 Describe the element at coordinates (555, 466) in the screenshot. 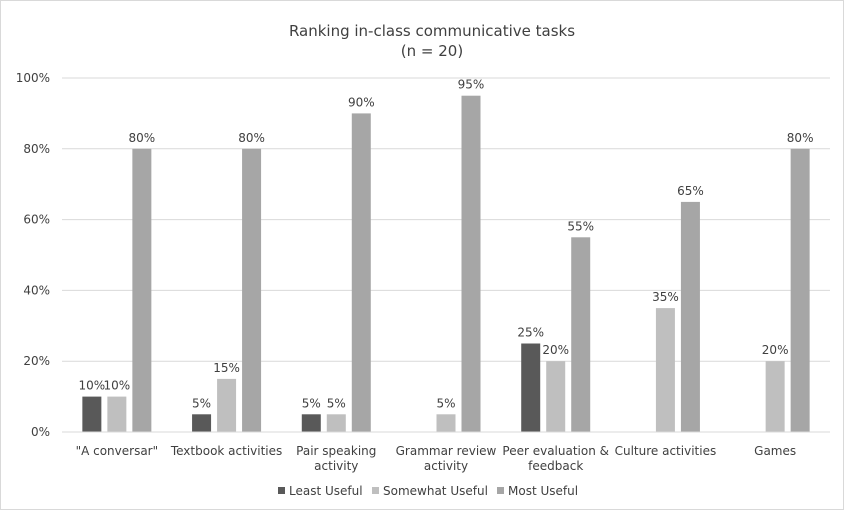

I see `x-tick-label: feedback` at that location.